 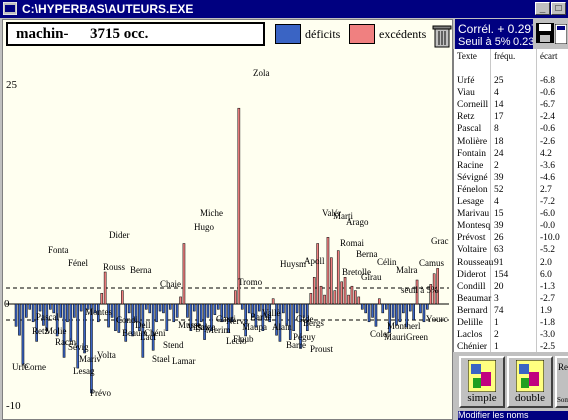 What do you see at coordinates (511, 264) in the screenshot?
I see `table-row: Rousseau 91 2.0` at bounding box center [511, 264].